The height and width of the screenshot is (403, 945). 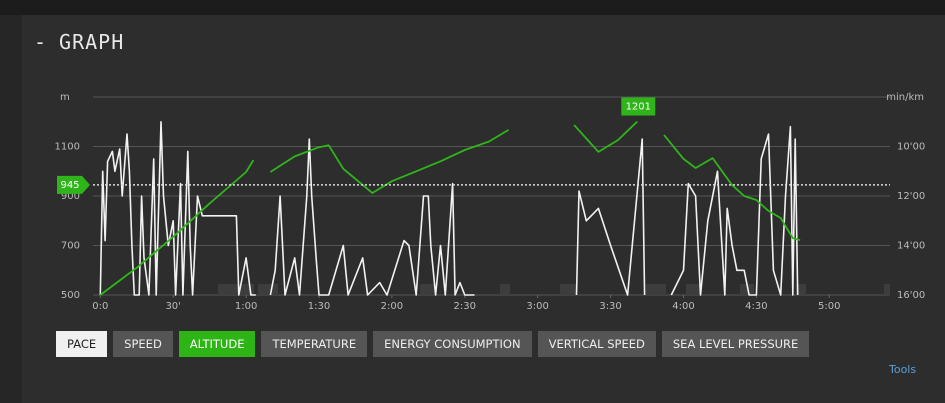 What do you see at coordinates (610, 306) in the screenshot?
I see `x-tick-label: 3:30` at bounding box center [610, 306].